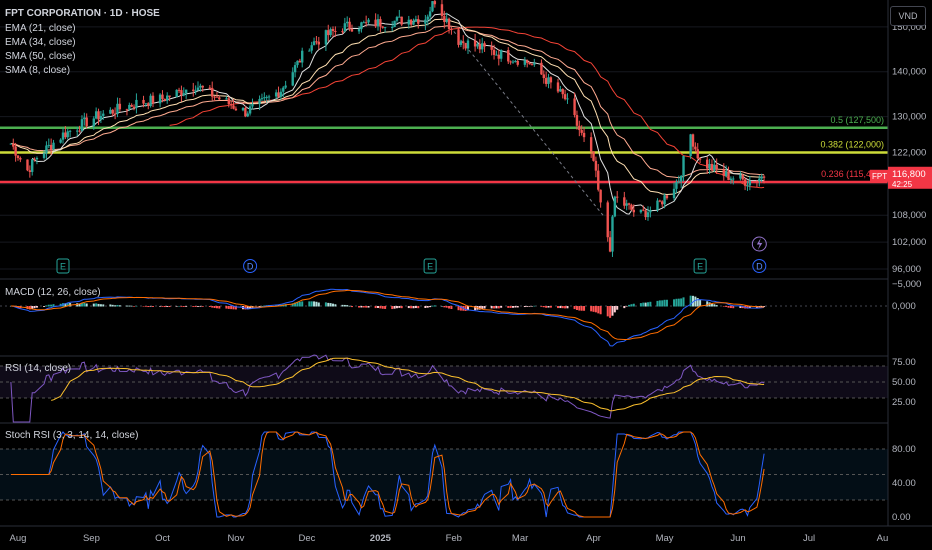 The height and width of the screenshot is (550, 932). Describe the element at coordinates (250, 267) in the screenshot. I see `event-marker-label: D` at that location.